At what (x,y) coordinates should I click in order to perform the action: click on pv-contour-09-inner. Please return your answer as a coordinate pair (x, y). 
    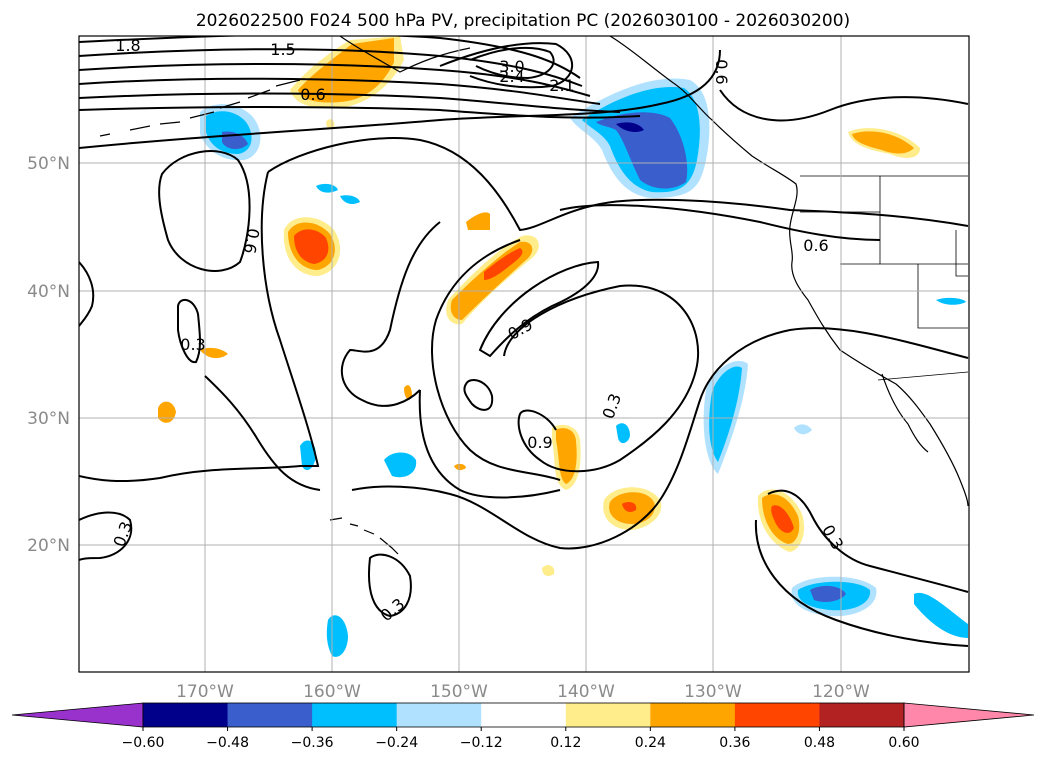
    Looking at the image, I should click on (539, 309).